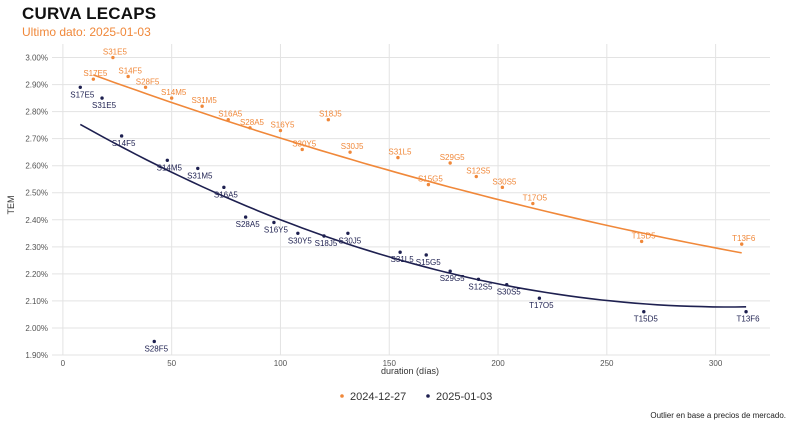 The image size is (800, 428). What do you see at coordinates (36, 85) in the screenshot?
I see `y-tick-label: 2.90%` at bounding box center [36, 85].